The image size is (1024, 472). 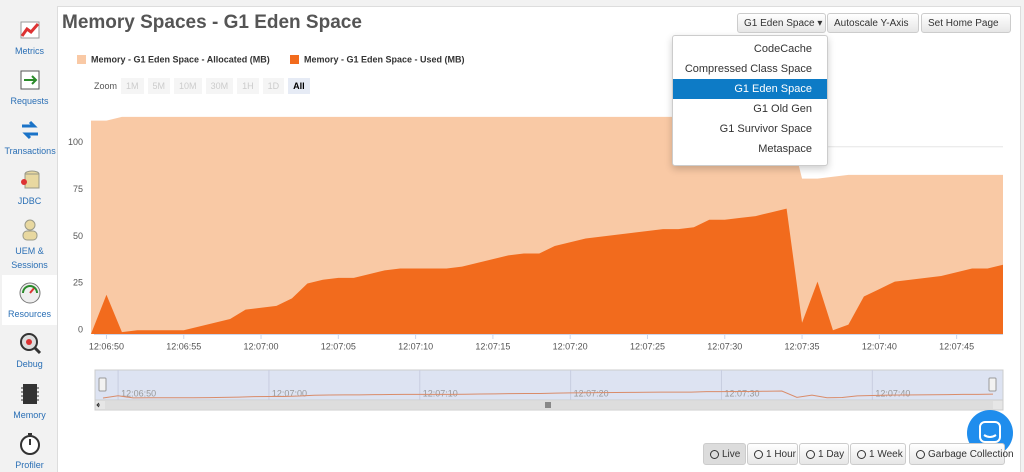 What do you see at coordinates (492, 346) in the screenshot?
I see `x-tick-label: 12:07:15` at bounding box center [492, 346].